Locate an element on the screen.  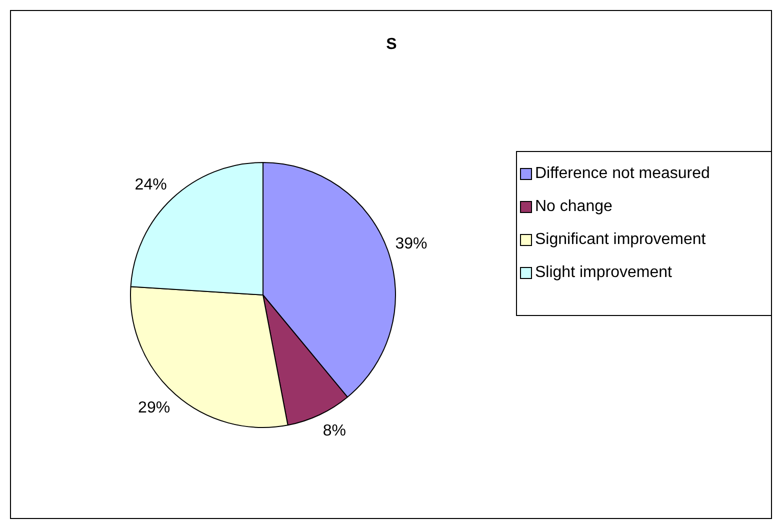
chart-title: S is located at coordinates (391, 45).